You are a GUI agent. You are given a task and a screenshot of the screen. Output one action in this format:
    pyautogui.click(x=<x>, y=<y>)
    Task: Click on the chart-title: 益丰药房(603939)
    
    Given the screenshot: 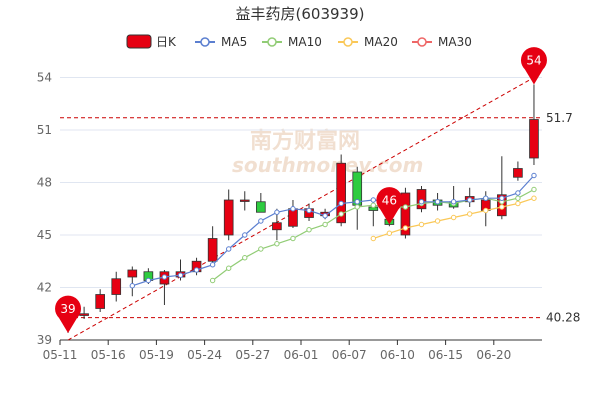 What is the action you would take?
    pyautogui.click(x=300, y=14)
    